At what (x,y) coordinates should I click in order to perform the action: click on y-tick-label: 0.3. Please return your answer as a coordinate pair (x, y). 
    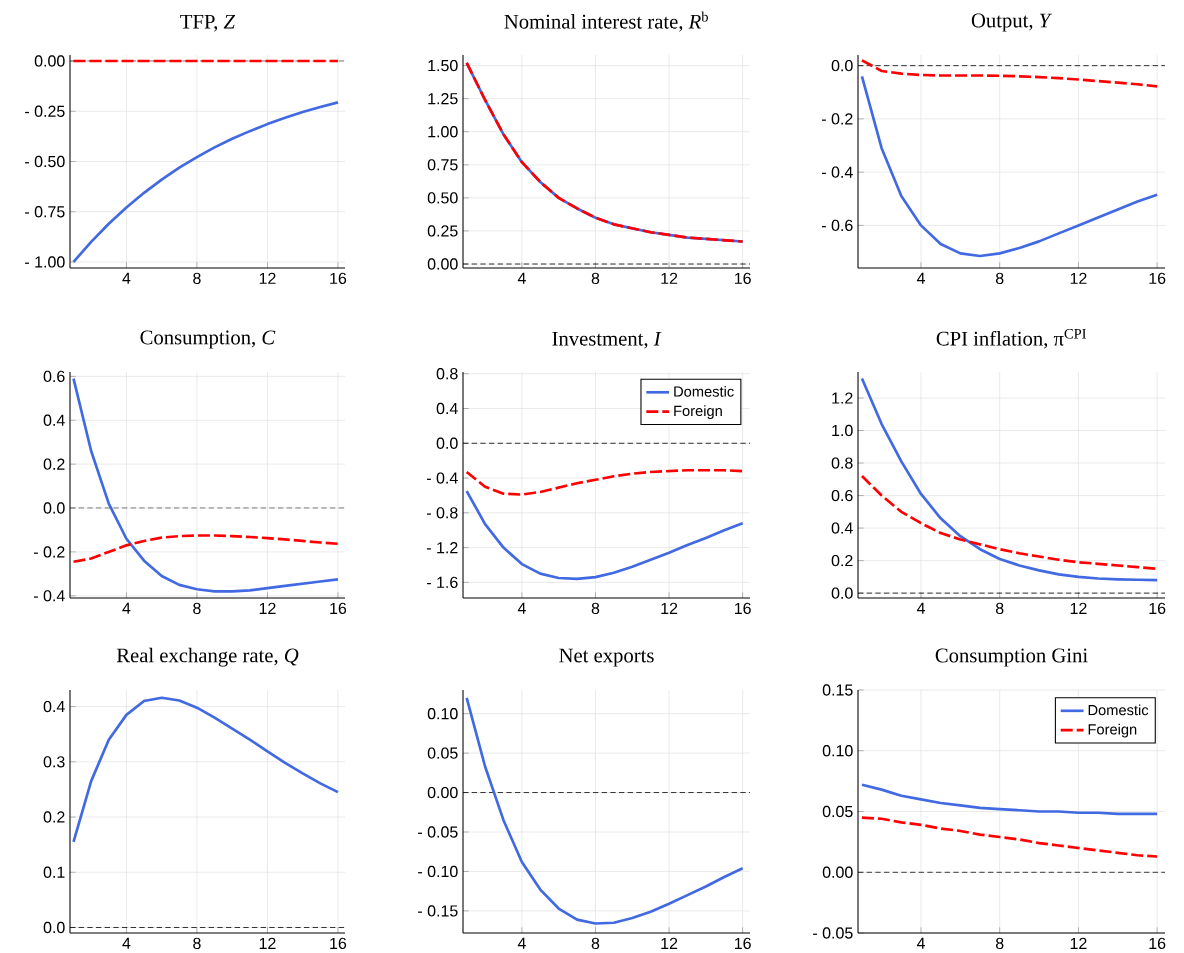
    Looking at the image, I should click on (54, 761).